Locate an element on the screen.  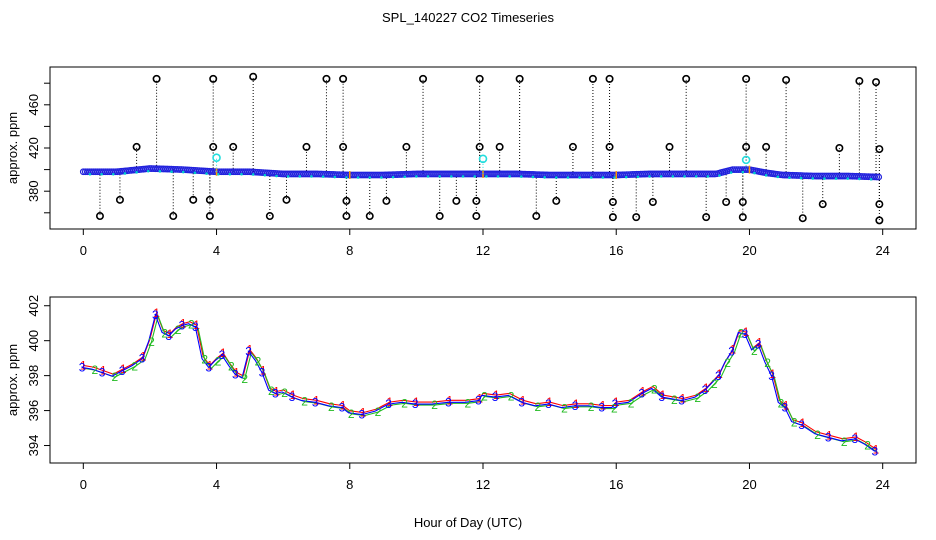
bottom-x-tick-label: 24 is located at coordinates (882, 484).